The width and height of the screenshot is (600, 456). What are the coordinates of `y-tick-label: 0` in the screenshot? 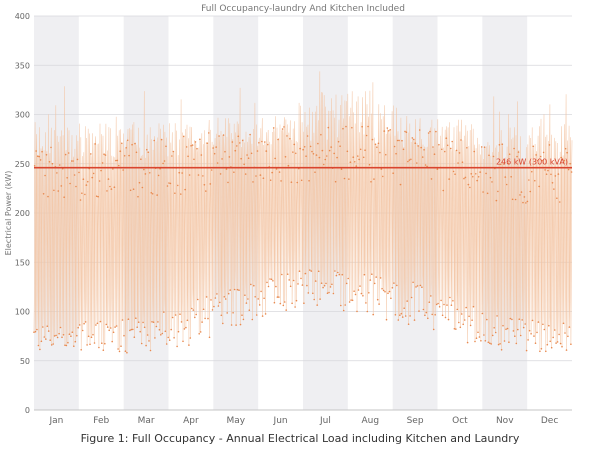 It's located at (27, 410).